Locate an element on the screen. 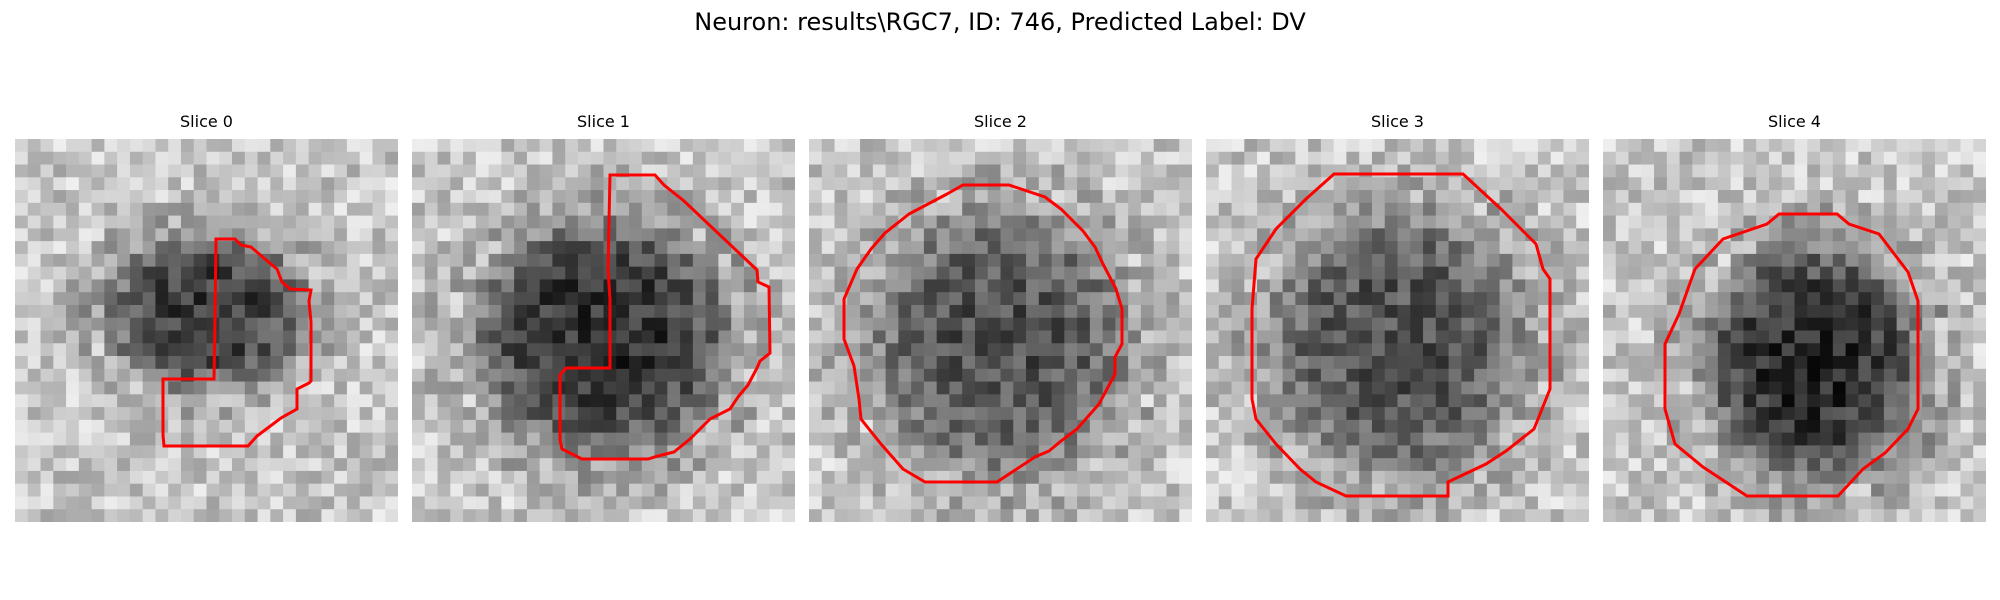 The image size is (2000, 600). slice-title: Slice 4 is located at coordinates (1794, 121).